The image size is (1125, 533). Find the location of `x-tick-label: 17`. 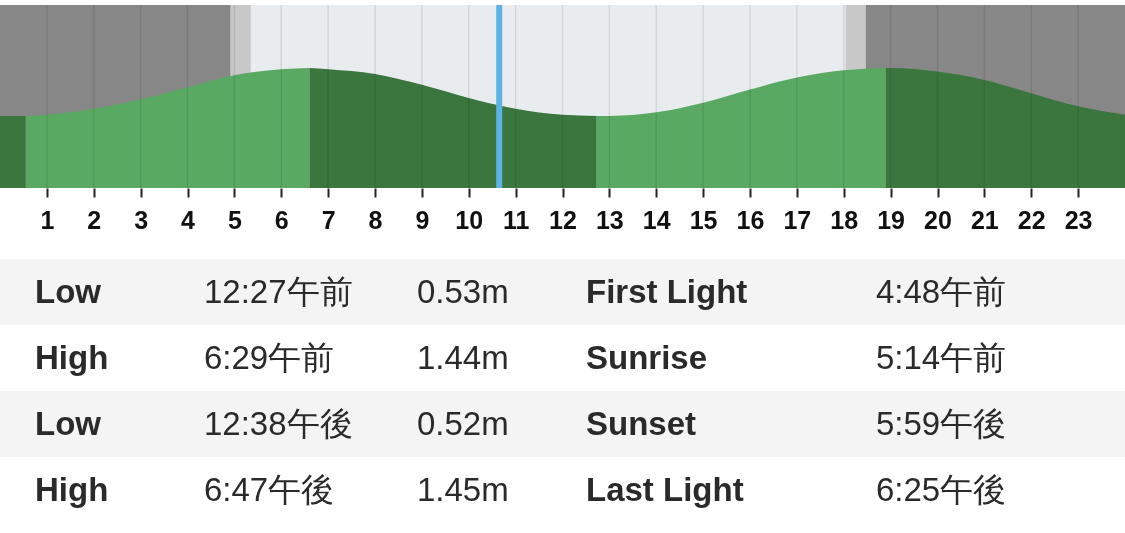

x-tick-label: 17 is located at coordinates (797, 219).